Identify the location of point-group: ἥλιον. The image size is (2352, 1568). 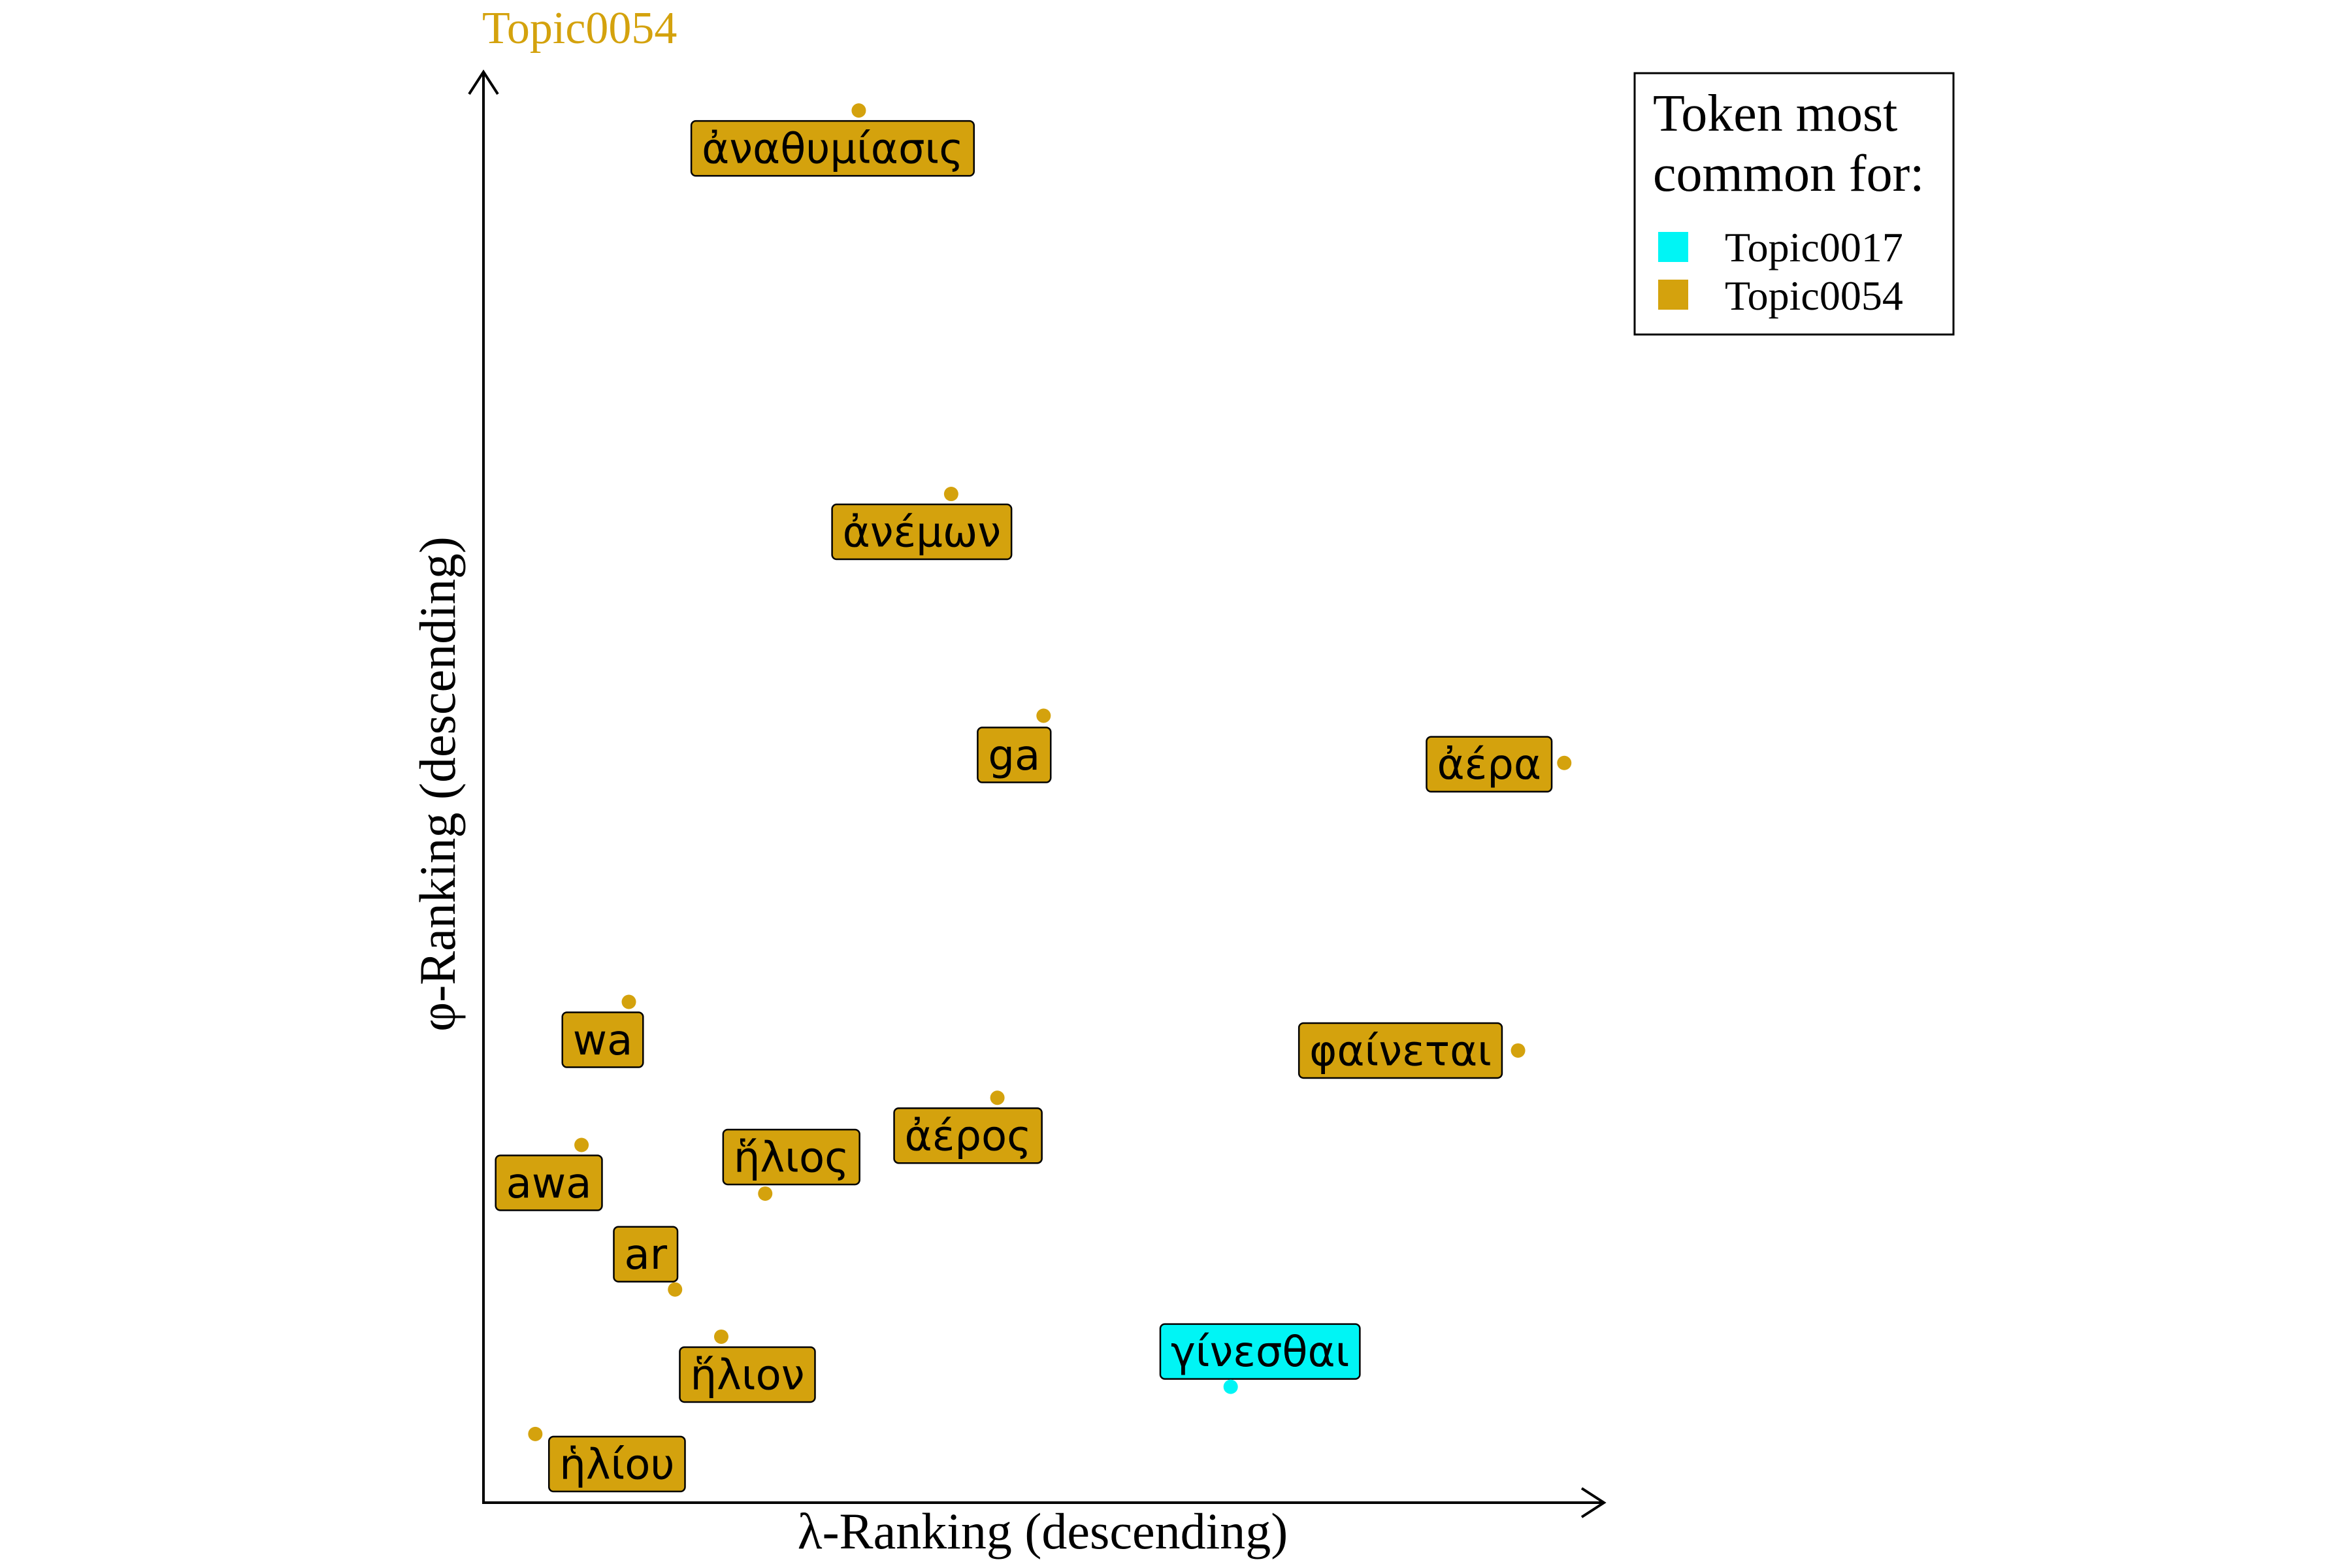
(747, 1366).